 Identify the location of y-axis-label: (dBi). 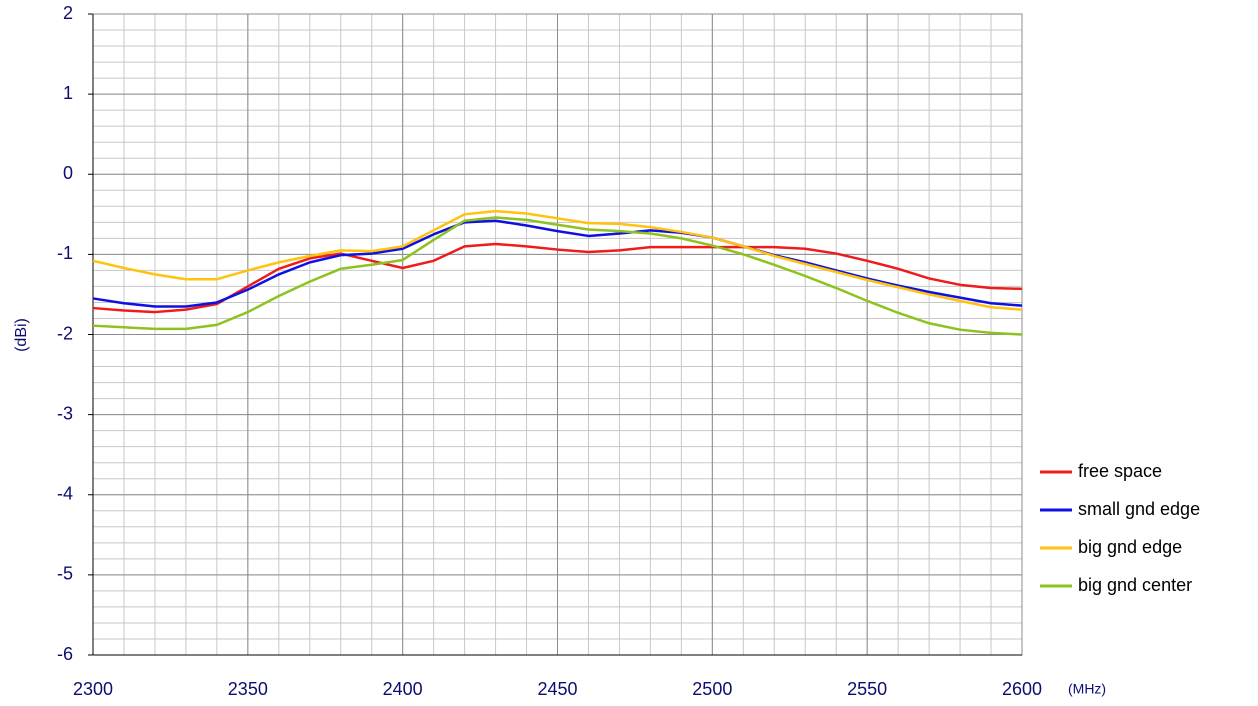
(21, 335).